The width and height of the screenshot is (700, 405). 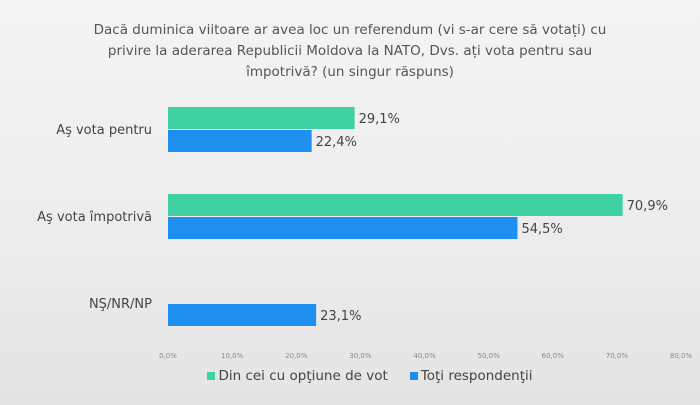 I want to click on data-label: 23,1%, so click(x=340, y=316).